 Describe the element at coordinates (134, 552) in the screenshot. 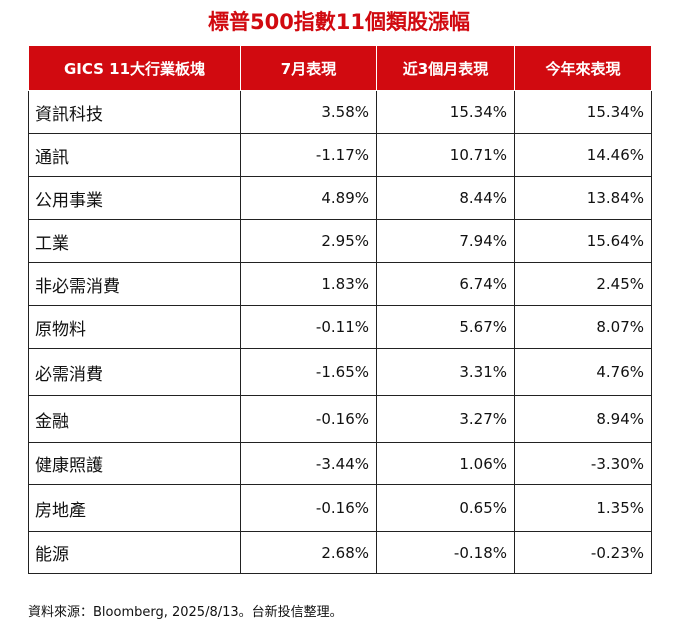

I see `sector-name: 能源` at that location.